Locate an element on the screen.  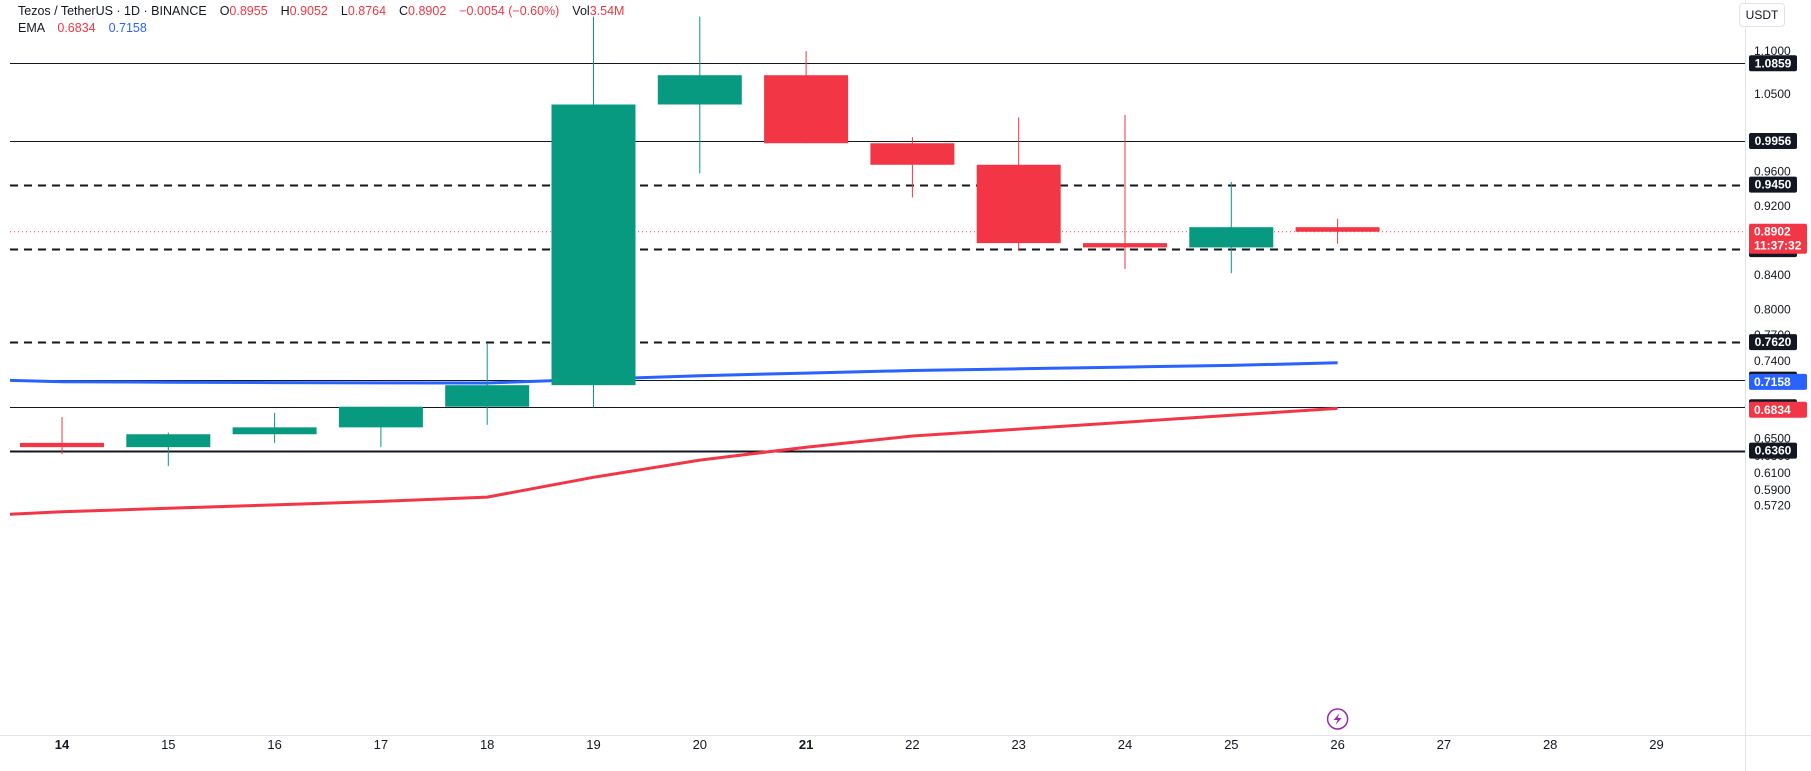
x-tick-label: 23 is located at coordinates (1018, 744).